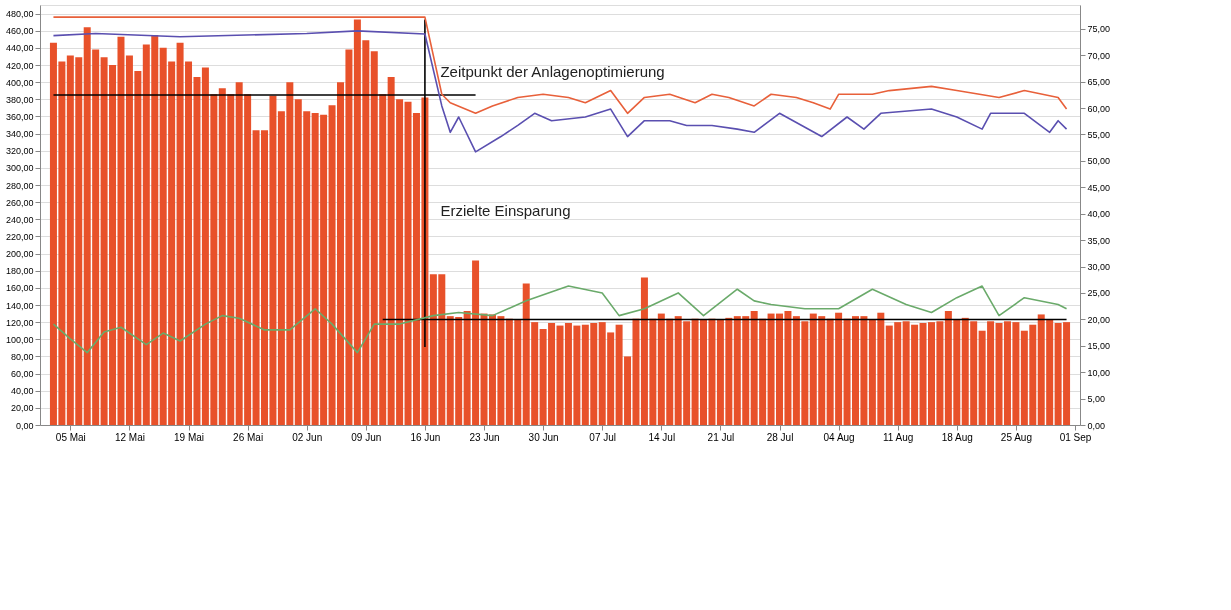 Image resolution: width=1231 pixels, height=610 pixels. I want to click on y-tick-label: 300,00, so click(19, 168).